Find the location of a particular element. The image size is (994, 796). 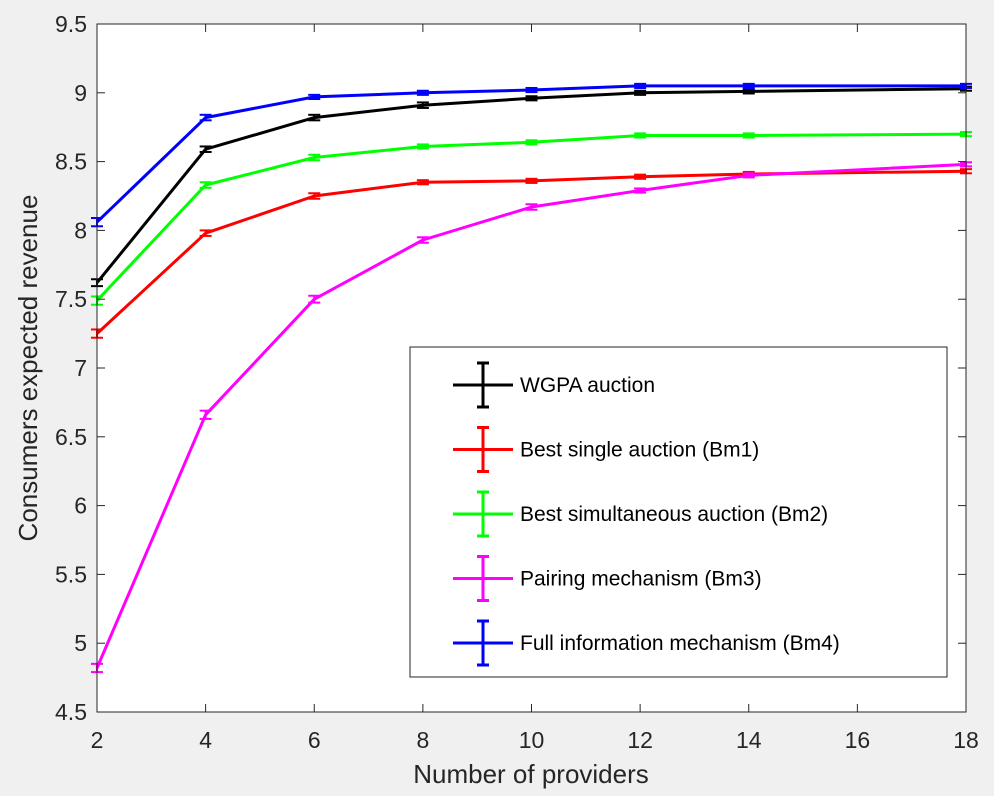

y-tick-label: 9.5 is located at coordinates (71, 24).